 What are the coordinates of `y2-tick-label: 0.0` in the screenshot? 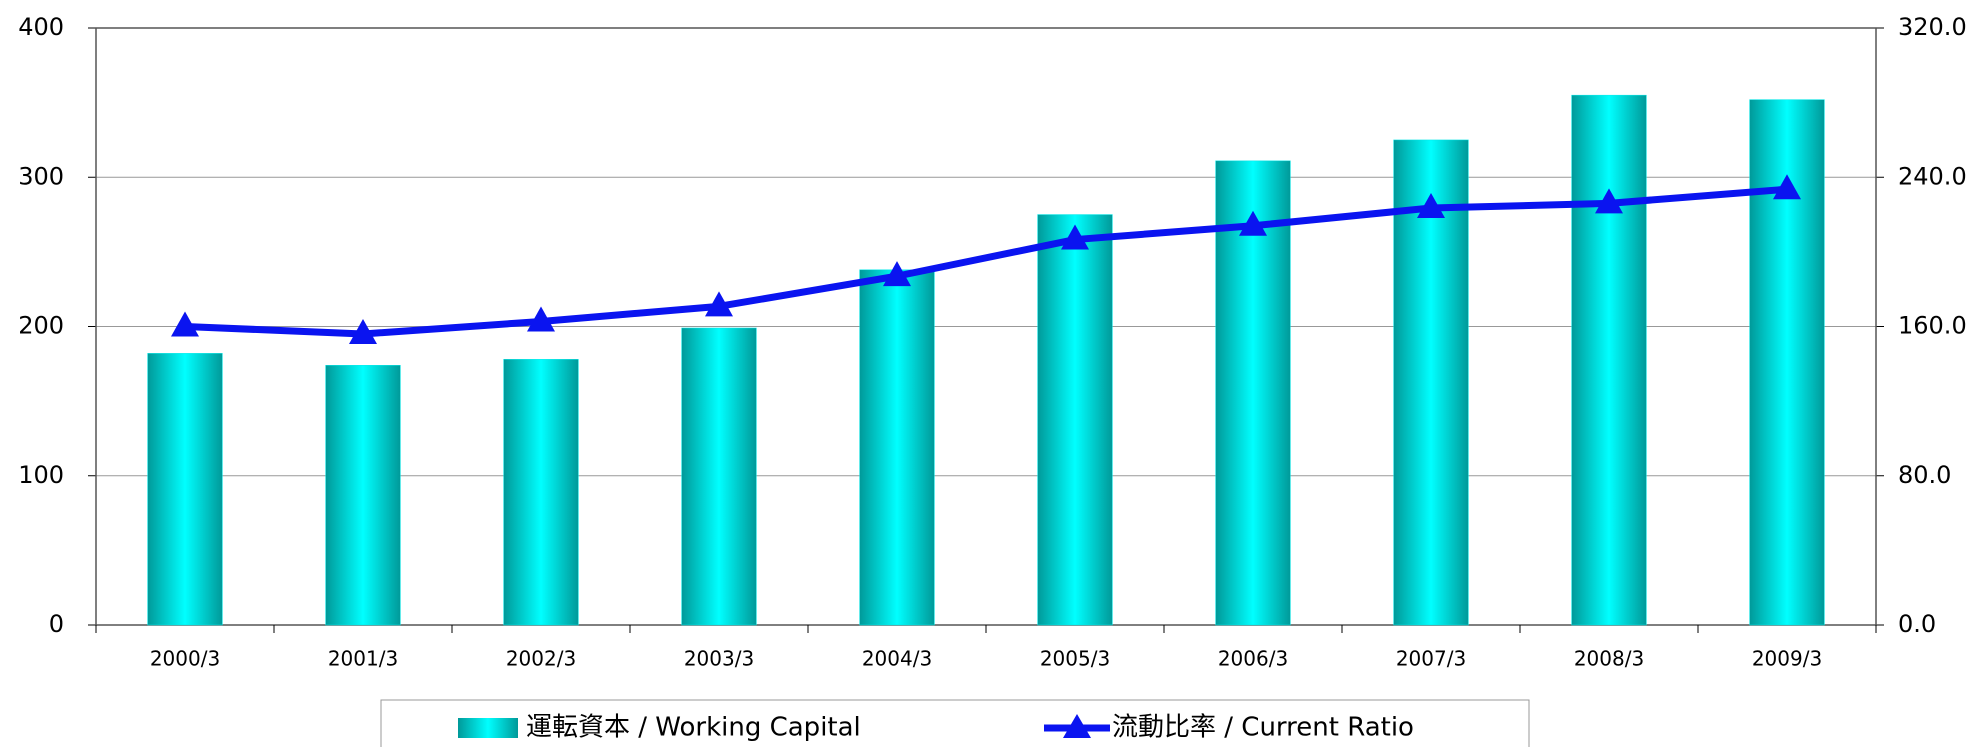 It's located at (1917, 624).